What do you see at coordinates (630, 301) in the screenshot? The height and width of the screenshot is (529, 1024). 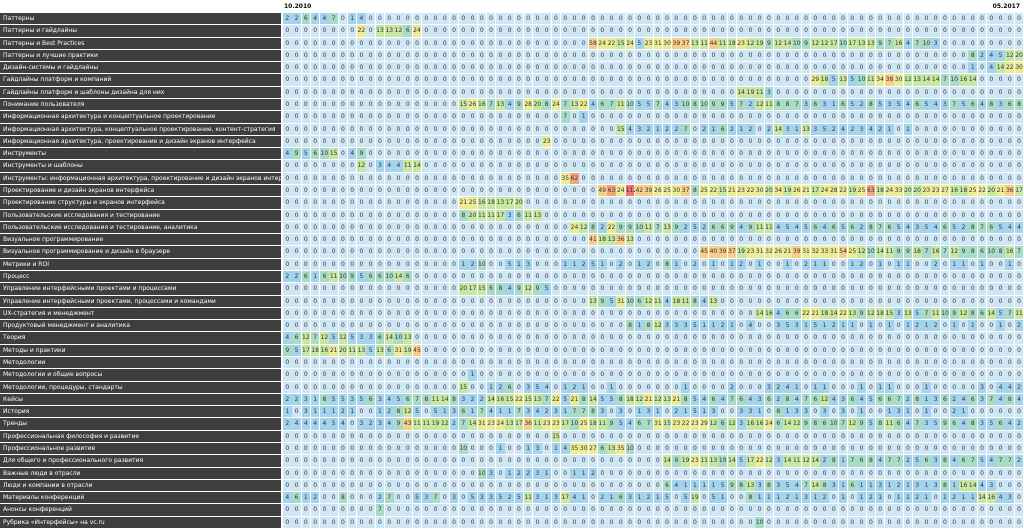 I see `heat-cell: 10` at bounding box center [630, 301].